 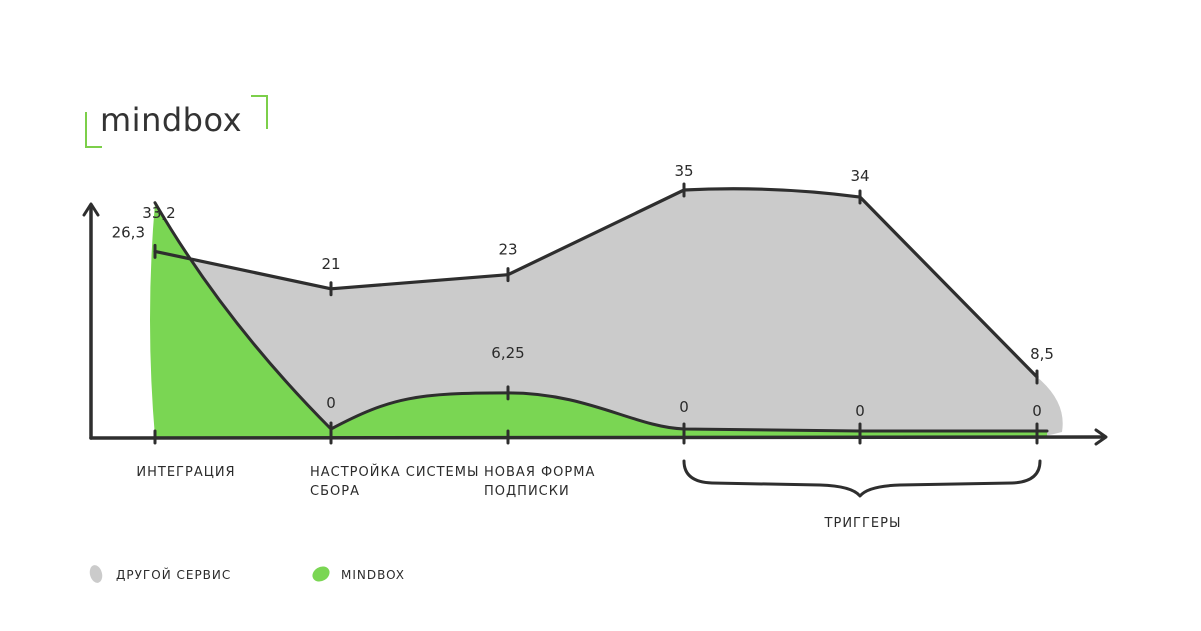 I want to click on mindbox-value-label-5: 0, so click(x=1037, y=411).